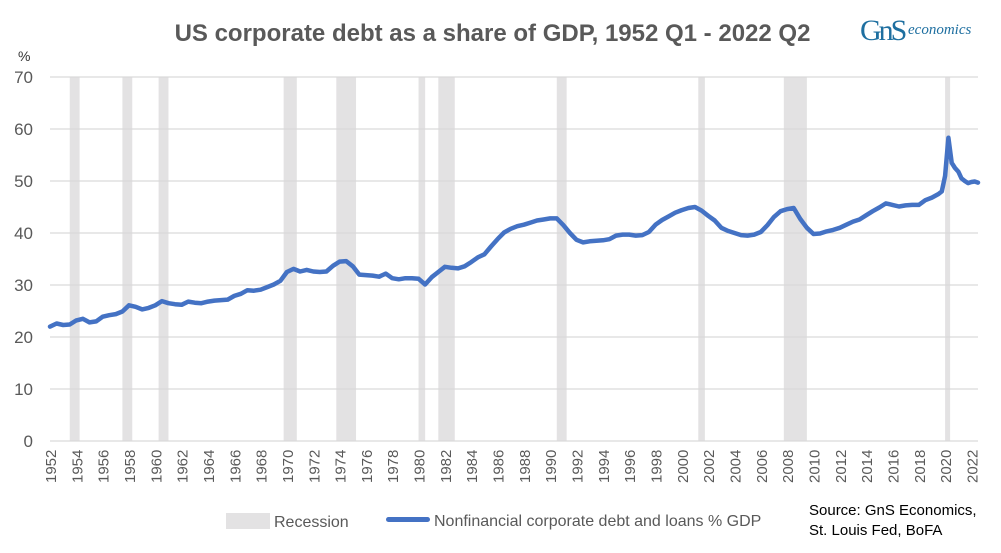  I want to click on x-tick-label-1984: 1984, so click(472, 466).